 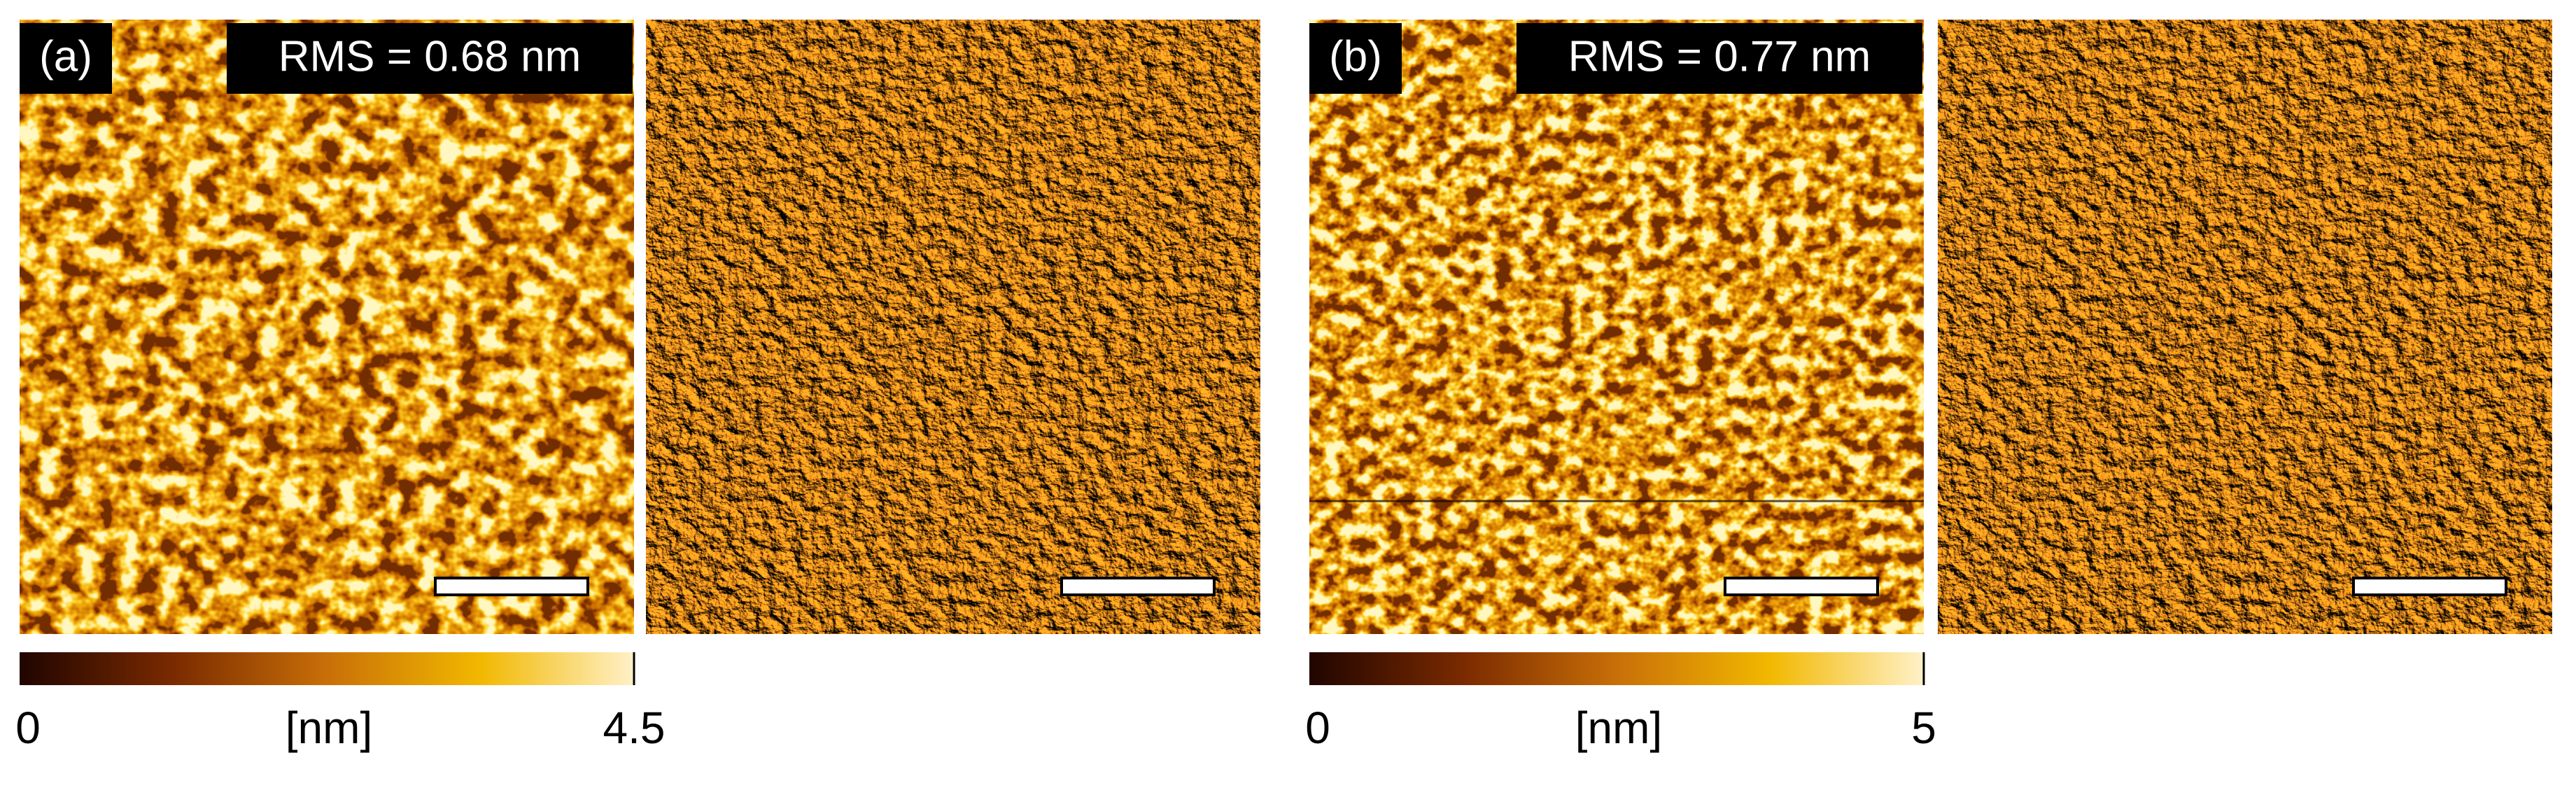 I want to click on colorbar-b: 0 [nm] 5, so click(x=1620, y=702).